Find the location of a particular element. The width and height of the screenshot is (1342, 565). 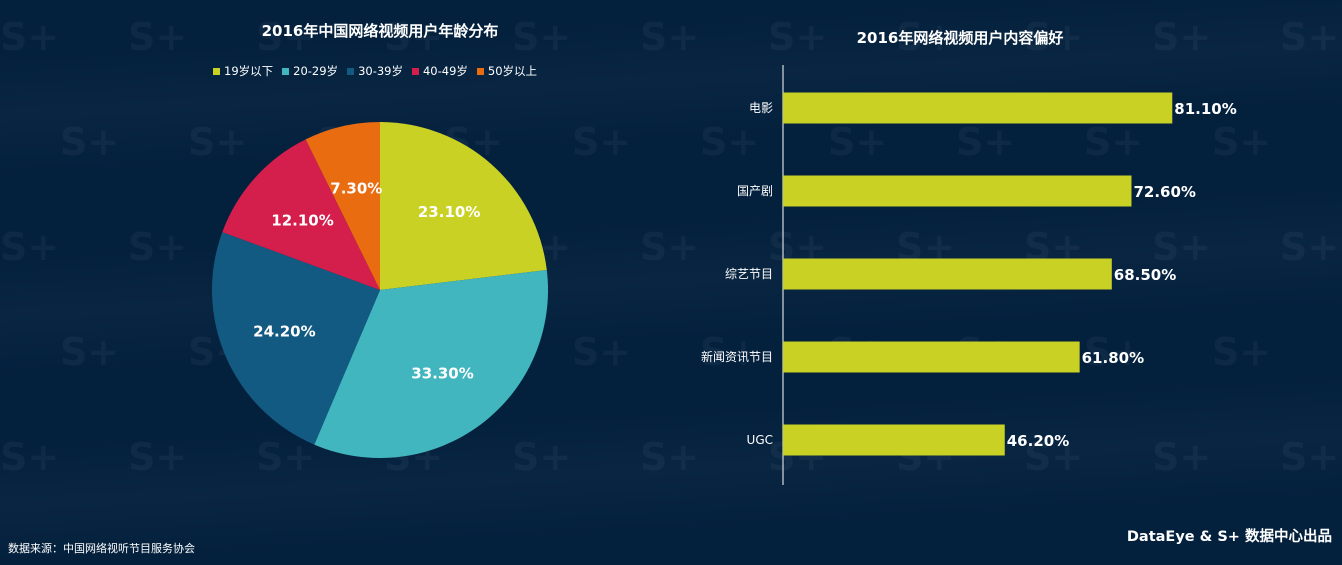

pie-slice-label: 23.10% is located at coordinates (449, 212).